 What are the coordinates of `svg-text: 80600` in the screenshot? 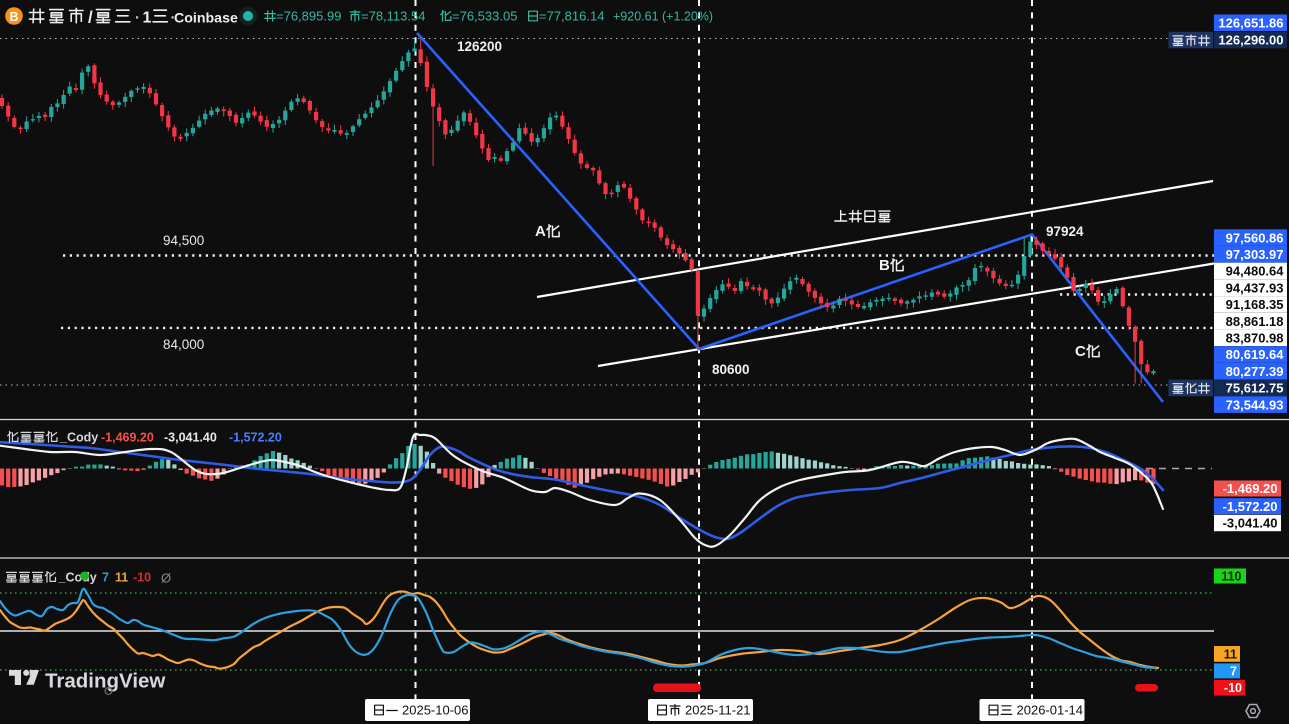 It's located at (731, 369).